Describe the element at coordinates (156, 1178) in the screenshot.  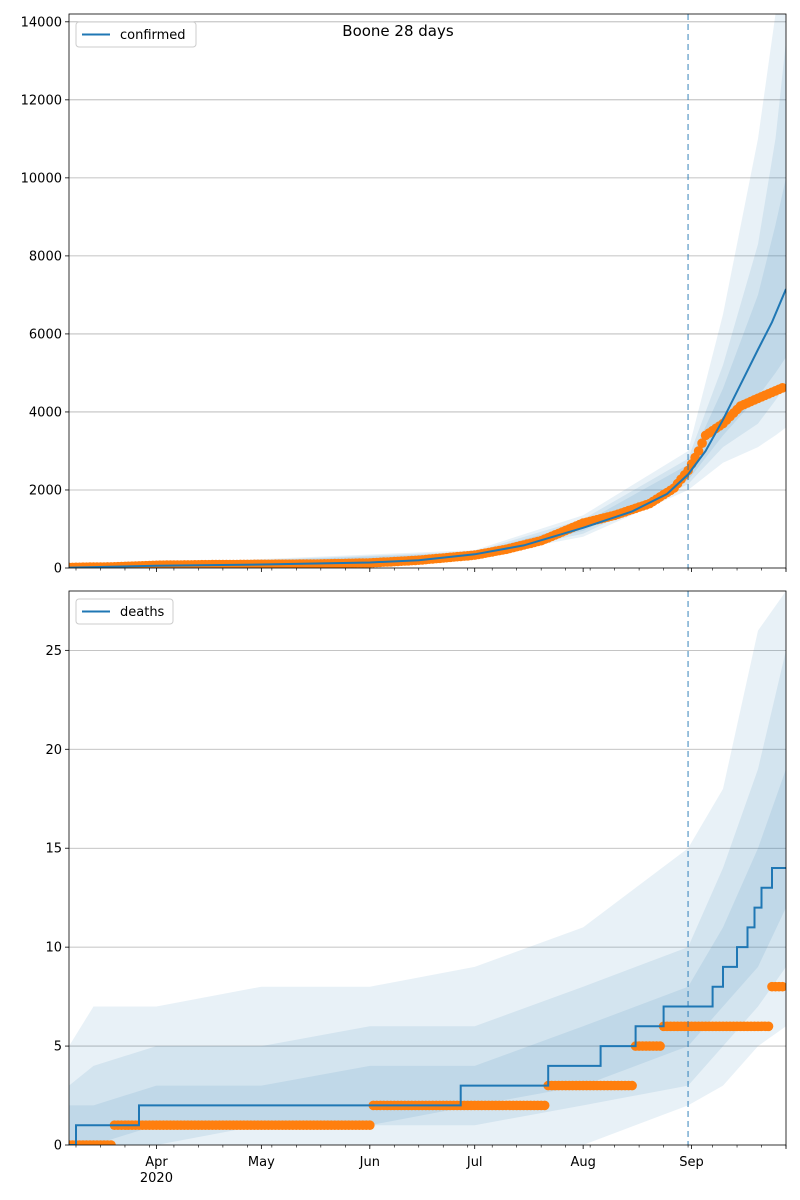
I see `x-tick-sublabel: 2020` at that location.